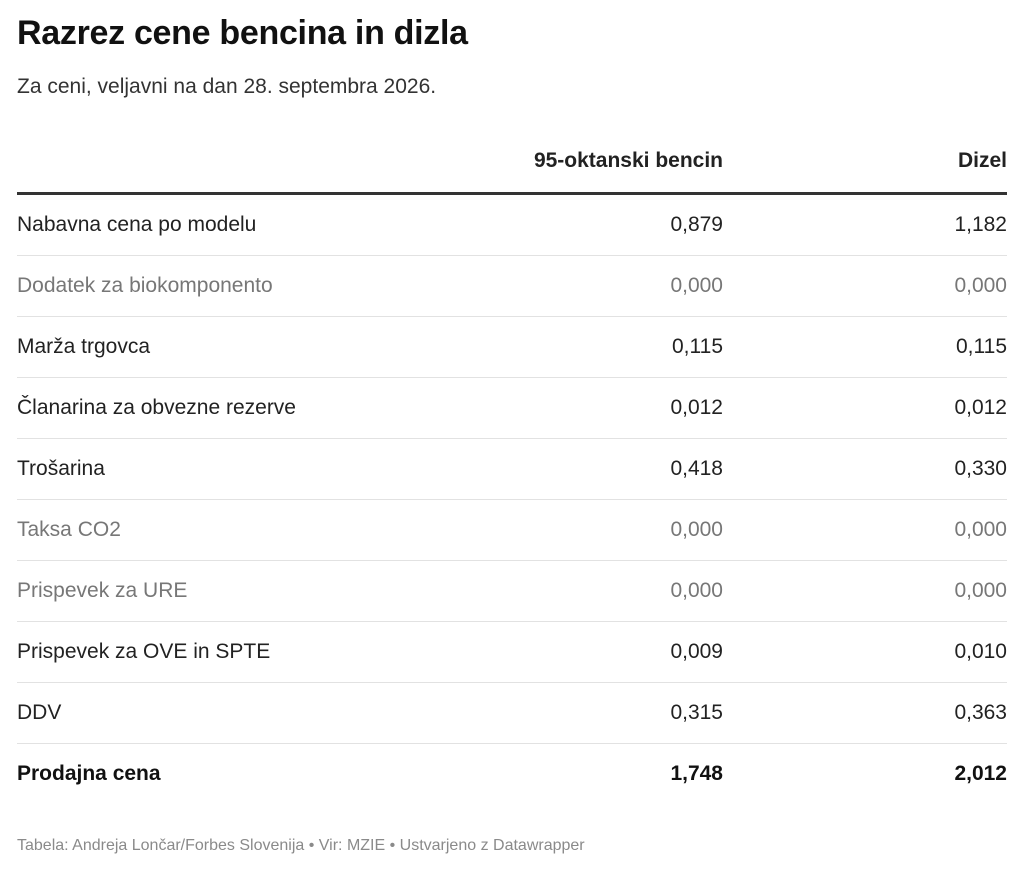  What do you see at coordinates (980, 773) in the screenshot?
I see `cell-diesel-value: 2,012` at bounding box center [980, 773].